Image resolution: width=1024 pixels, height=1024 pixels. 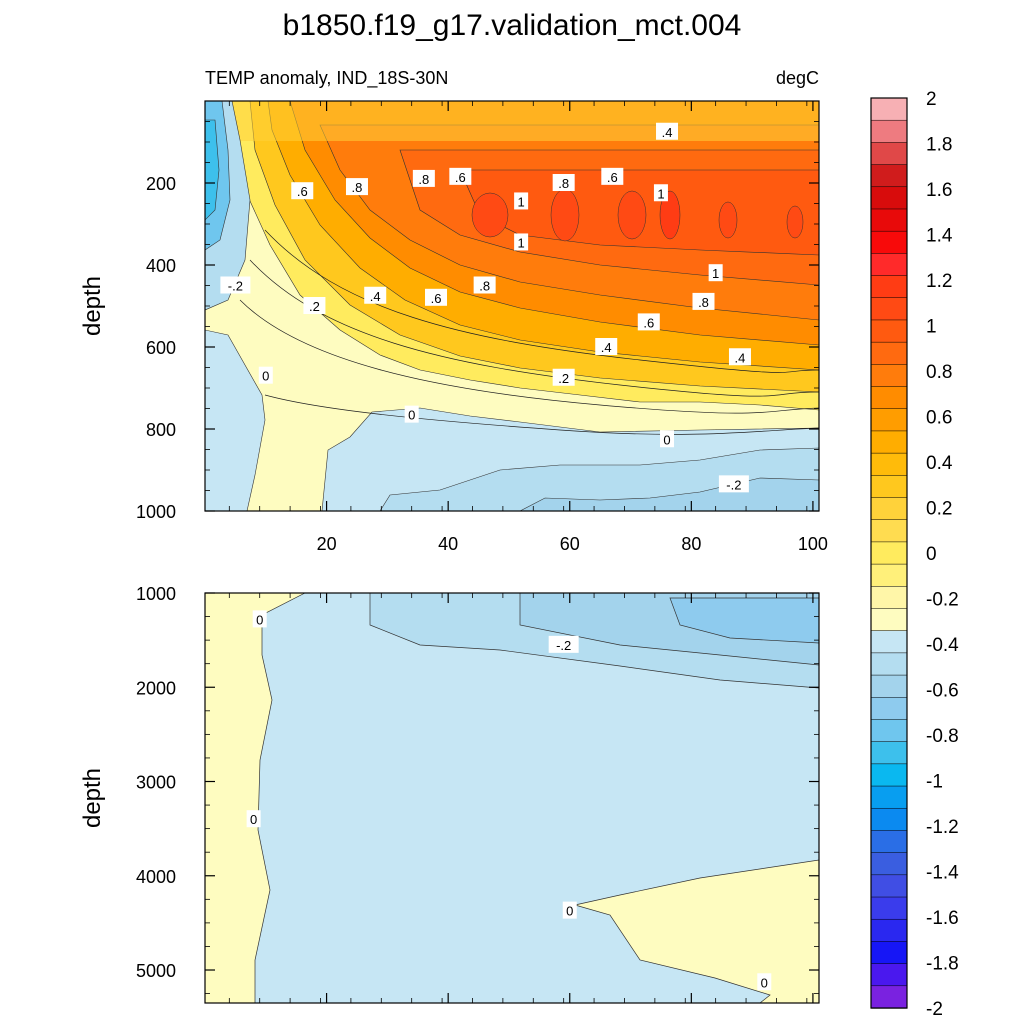 What do you see at coordinates (156, 971) in the screenshot?
I see `y-tick-label: 5000` at bounding box center [156, 971].